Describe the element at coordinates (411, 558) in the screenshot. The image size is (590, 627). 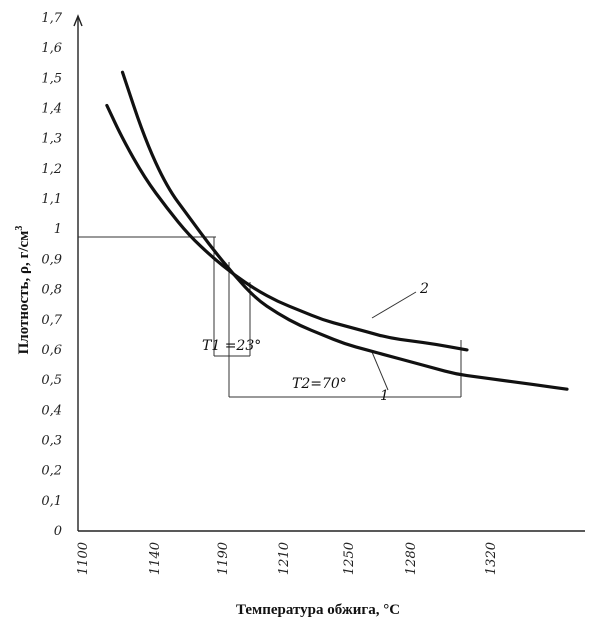
I see `x-tick-label: 1280` at that location.